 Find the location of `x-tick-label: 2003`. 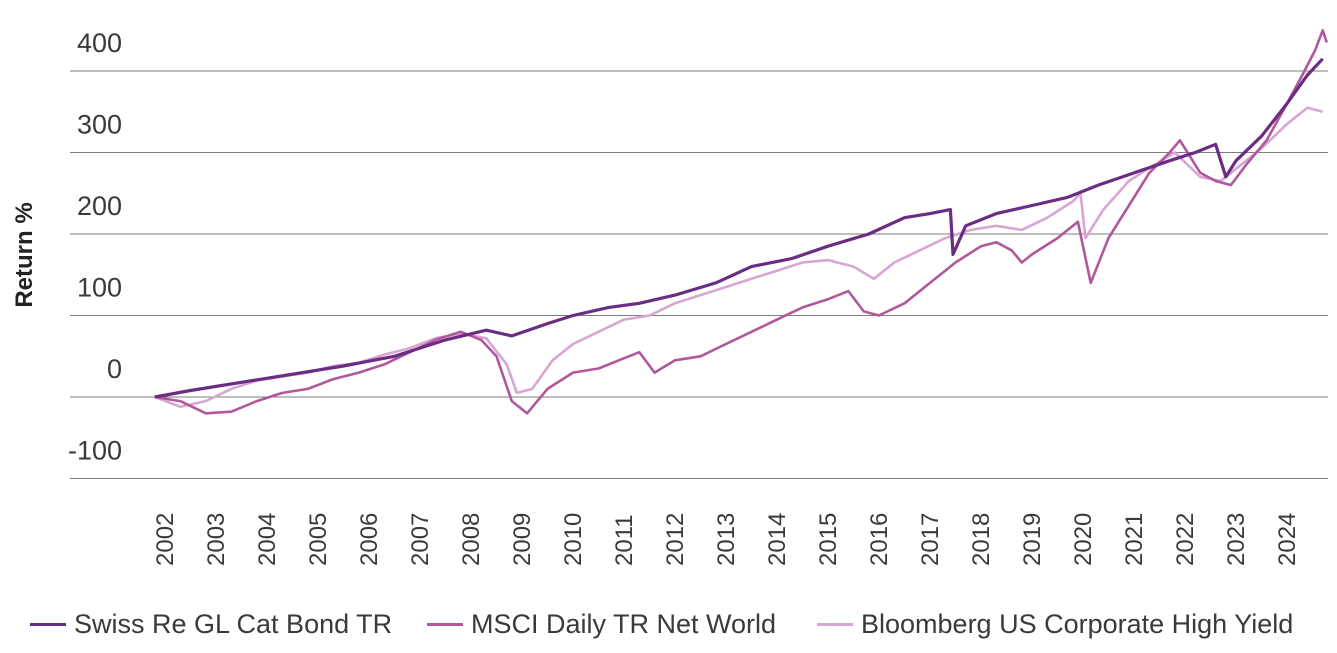

x-tick-label: 2003 is located at coordinates (216, 539).